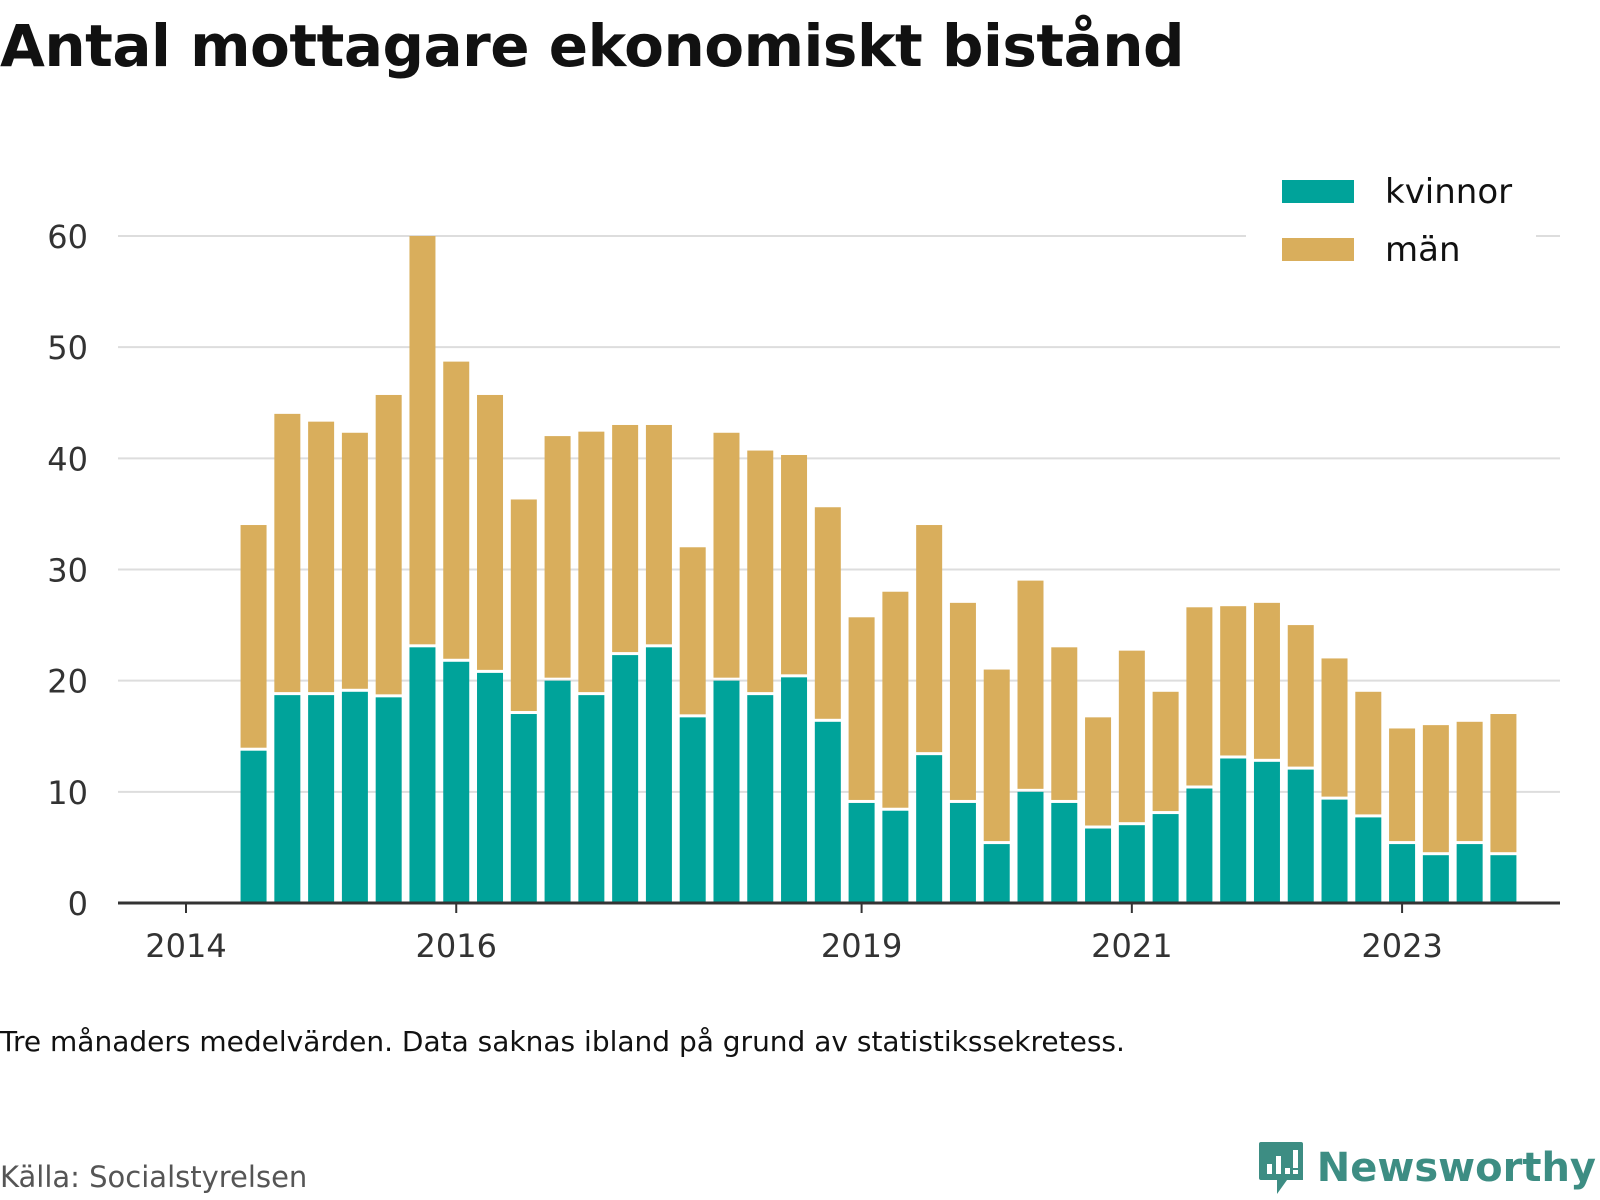  I want to click on x-tick-label: 2014, so click(185, 946).